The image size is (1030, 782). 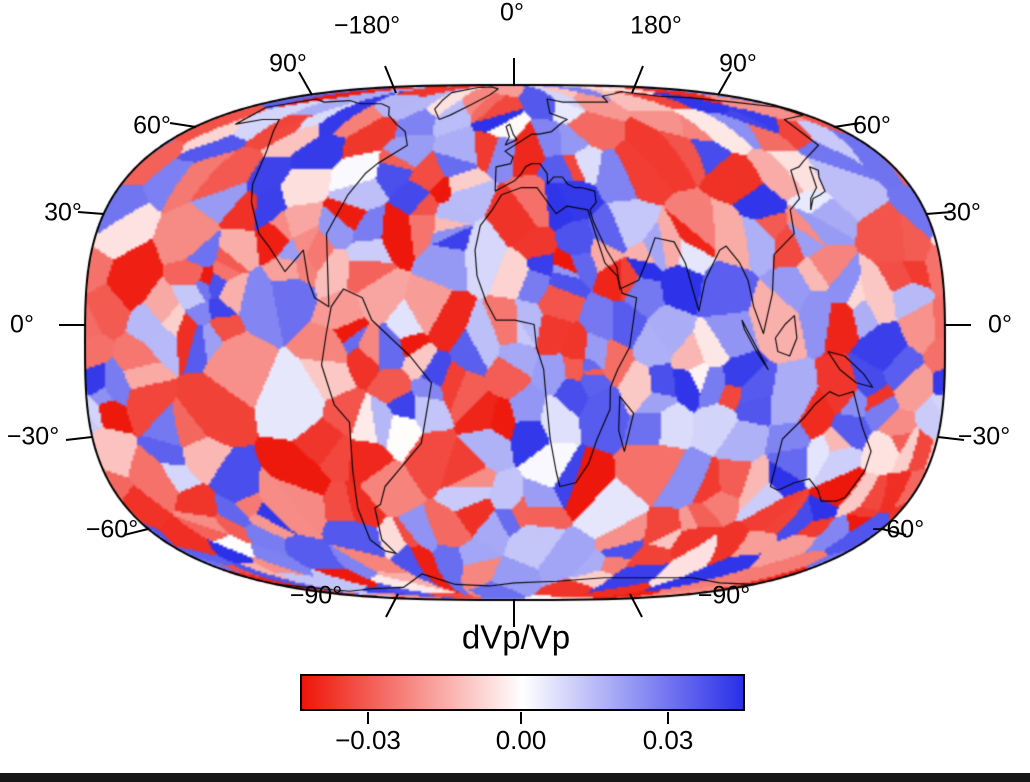 I want to click on lat-label-left-30: 30°, so click(x=63, y=212).